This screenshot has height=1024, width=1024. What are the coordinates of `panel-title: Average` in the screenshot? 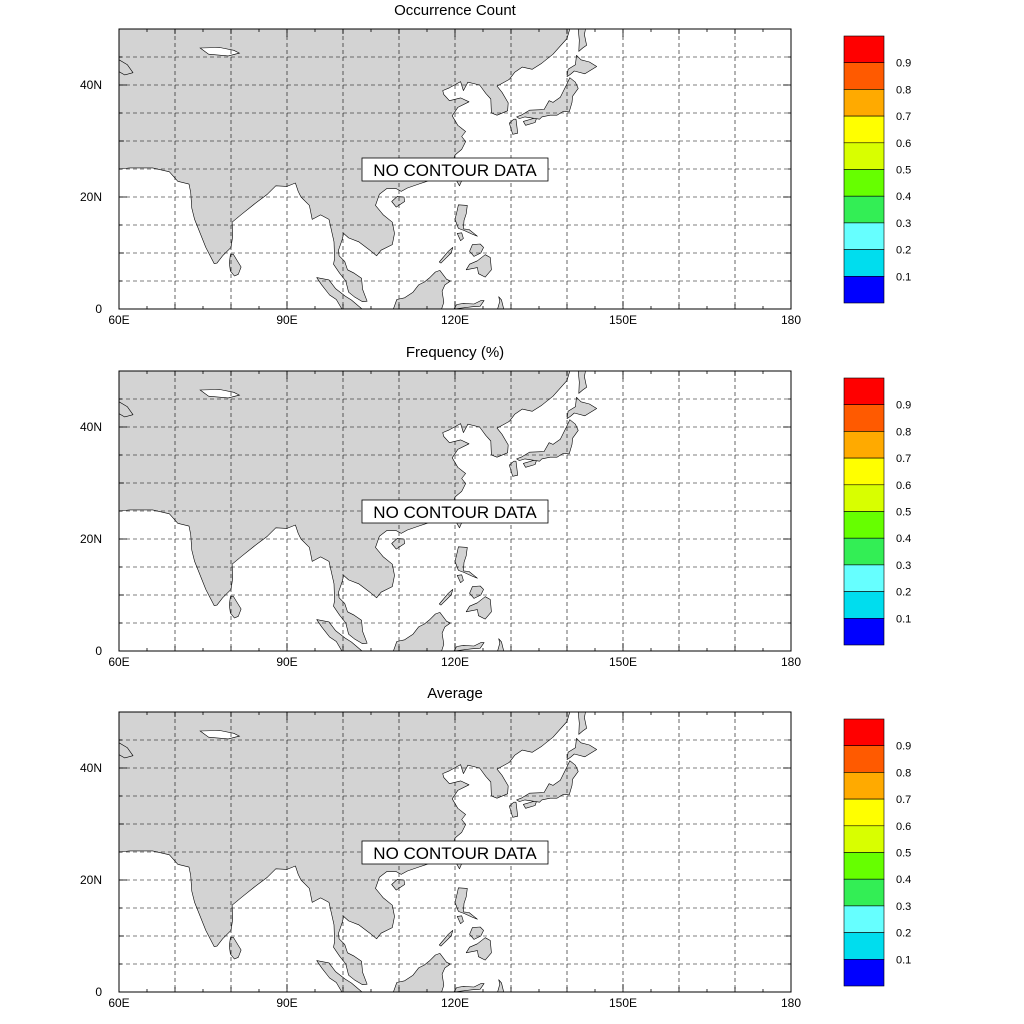 It's located at (455, 693).